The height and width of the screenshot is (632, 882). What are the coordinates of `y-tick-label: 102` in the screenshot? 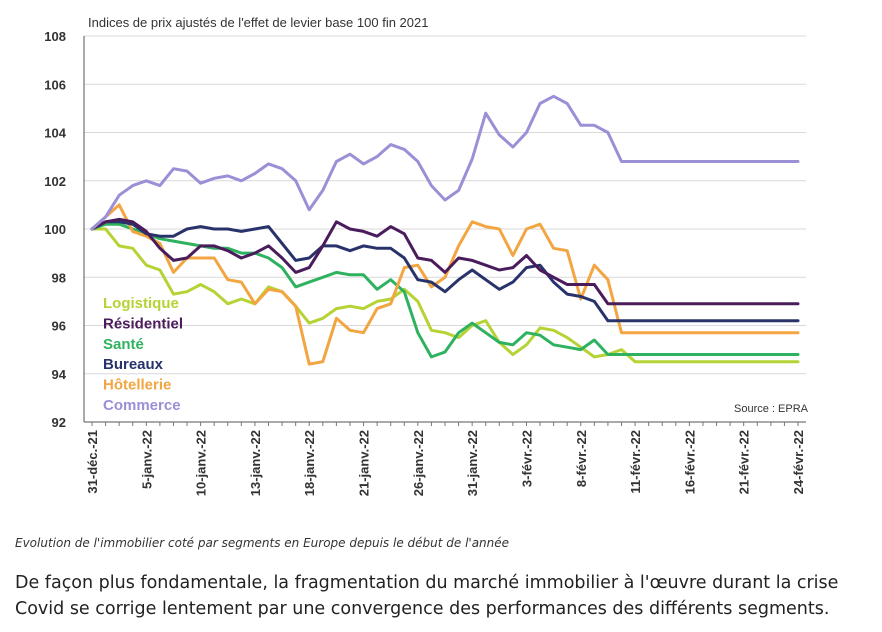 It's located at (55, 181).